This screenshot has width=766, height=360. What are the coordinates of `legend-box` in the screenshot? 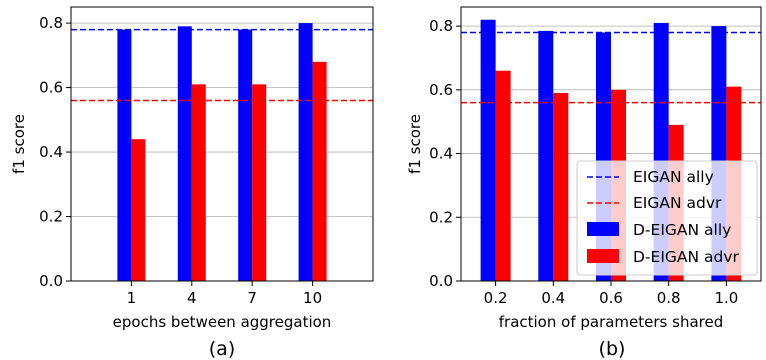 It's located at (667, 218).